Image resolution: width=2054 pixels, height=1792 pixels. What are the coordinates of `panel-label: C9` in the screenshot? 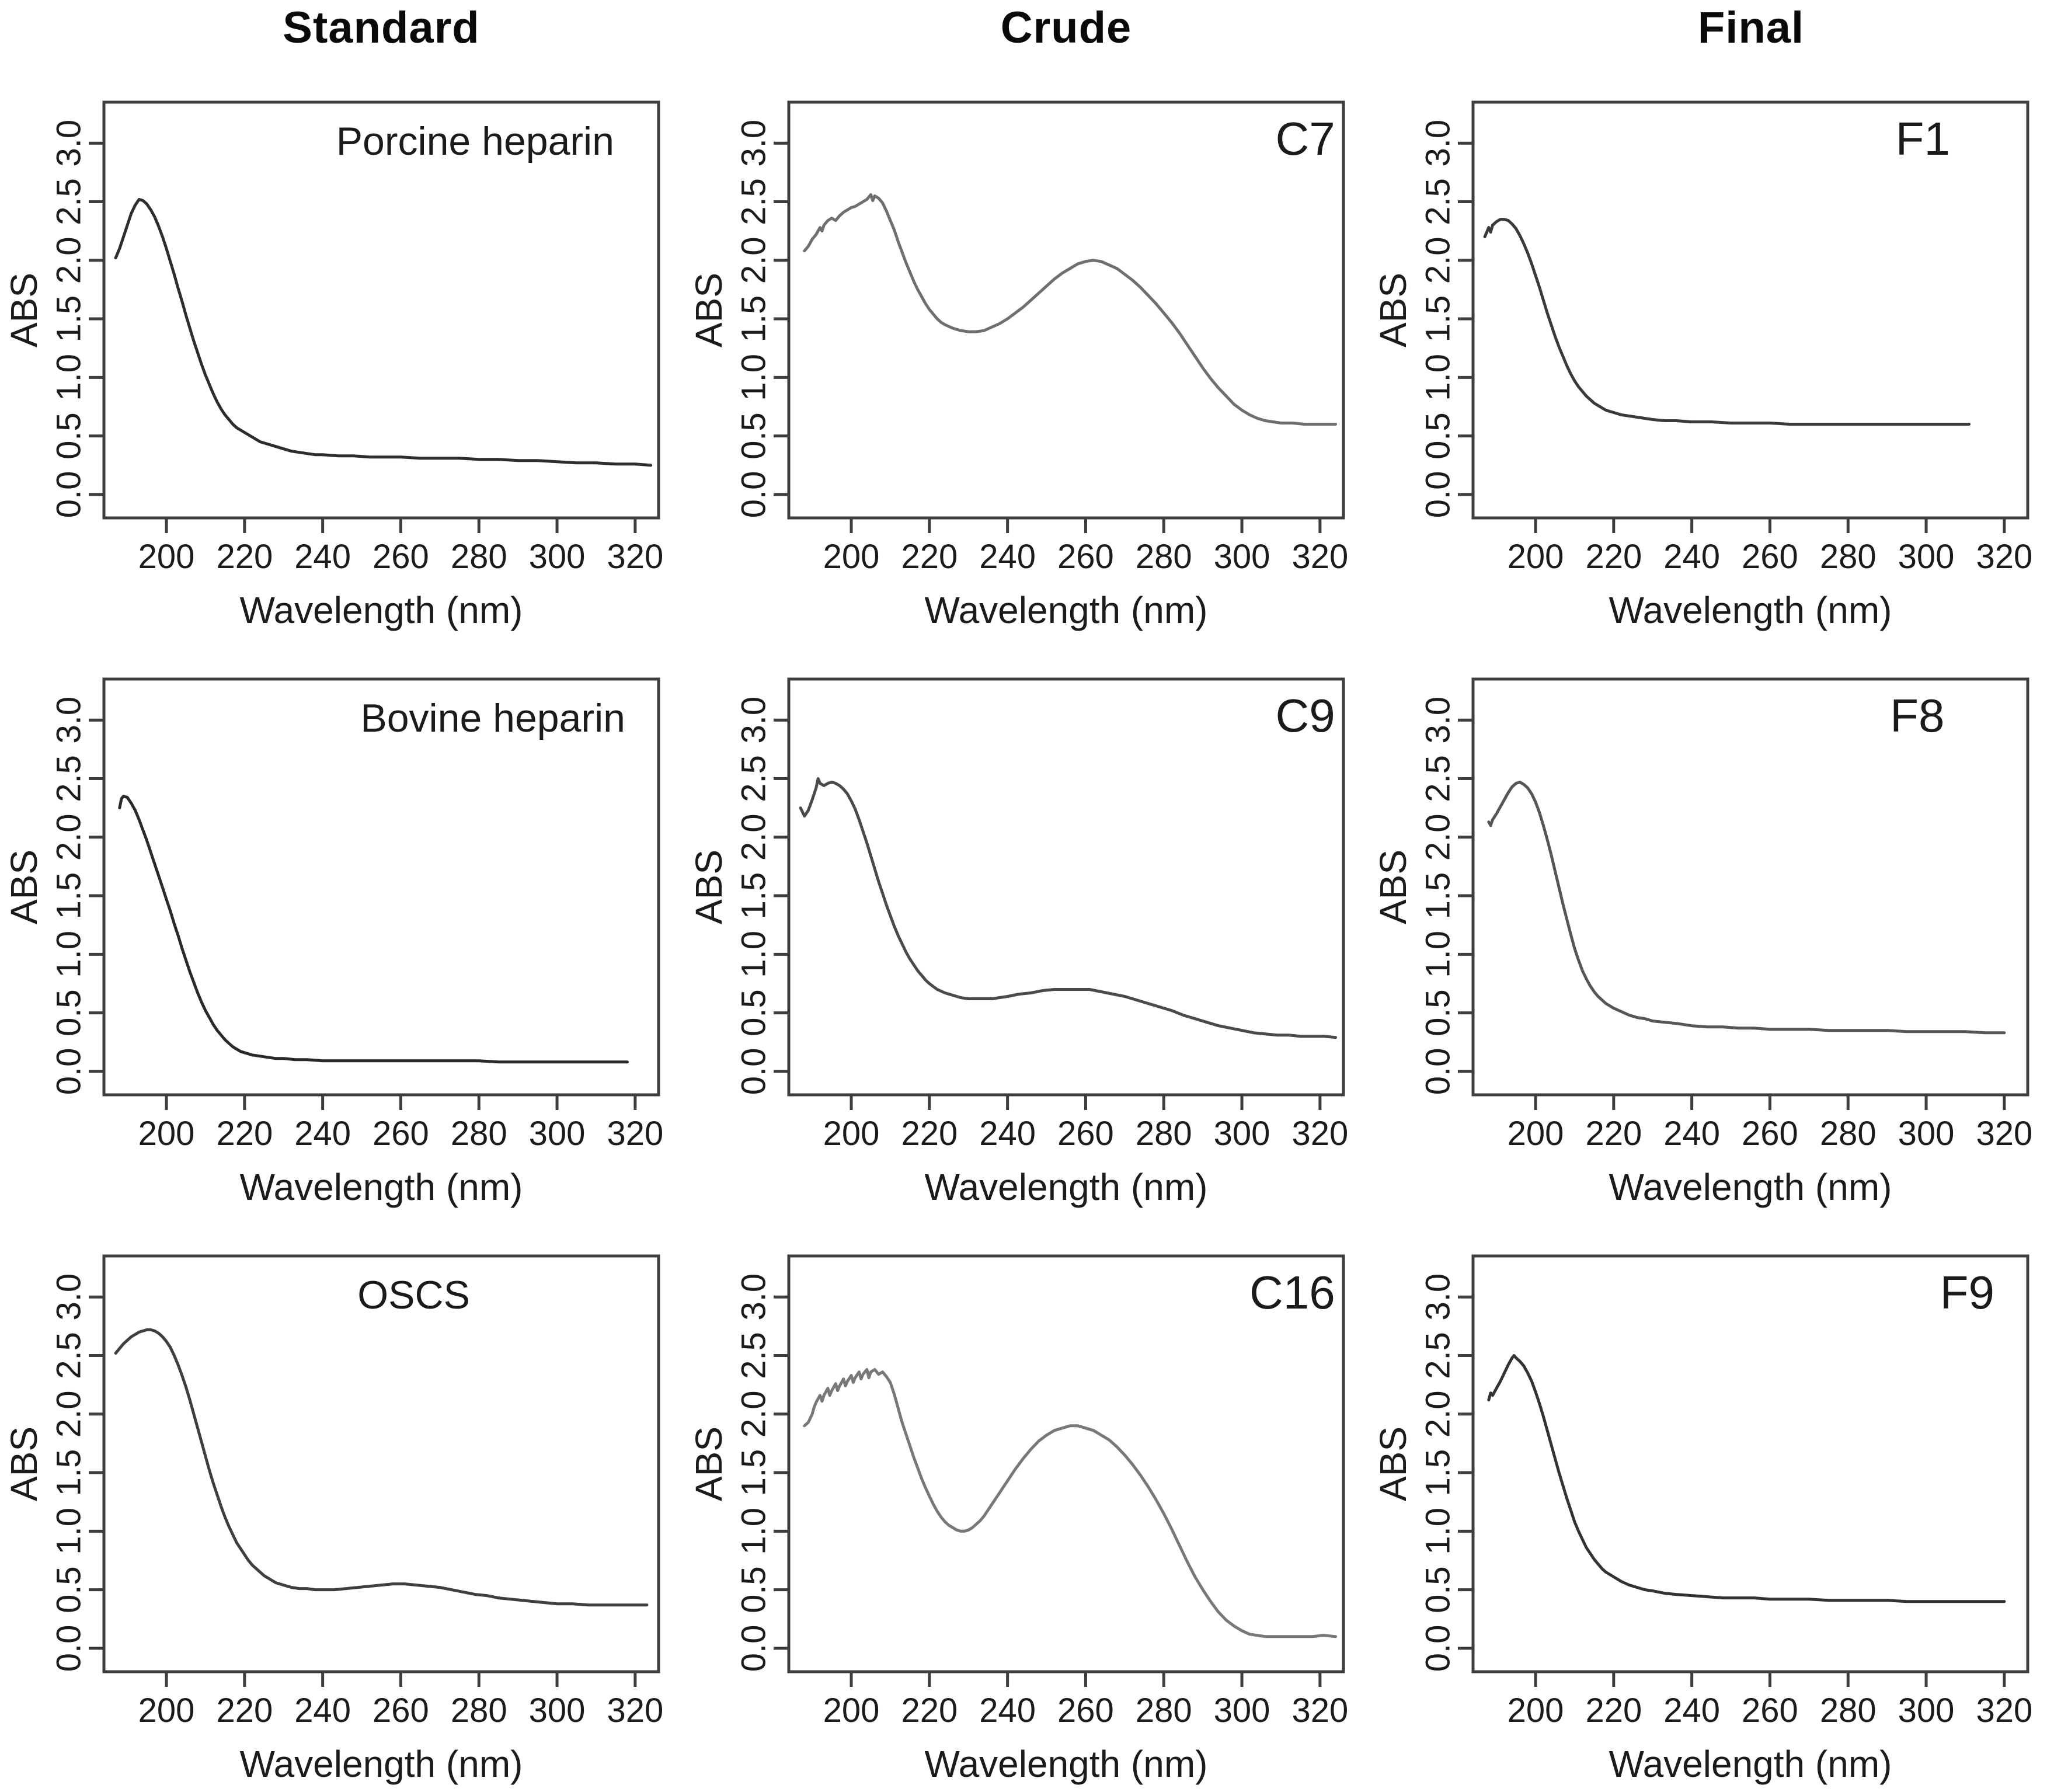 It's located at (1305, 716).